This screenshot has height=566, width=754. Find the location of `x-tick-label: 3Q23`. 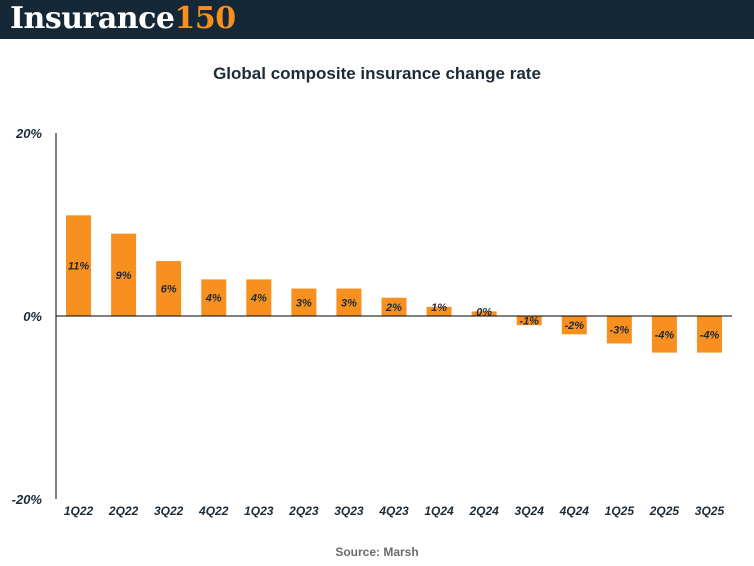

x-tick-label: 3Q23 is located at coordinates (349, 511).